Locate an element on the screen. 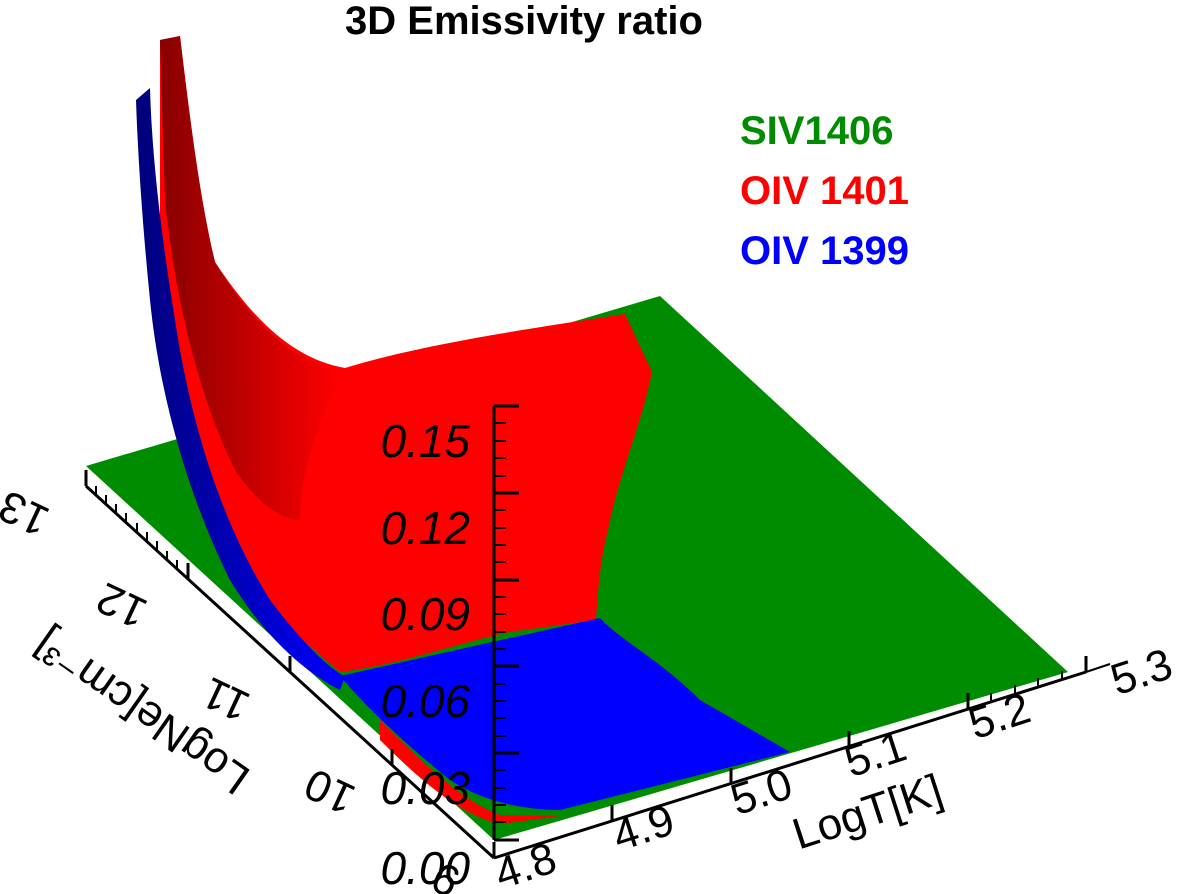 This screenshot has width=1200, height=894. chart-title: 3D Emissivity ratio is located at coordinates (524, 21).